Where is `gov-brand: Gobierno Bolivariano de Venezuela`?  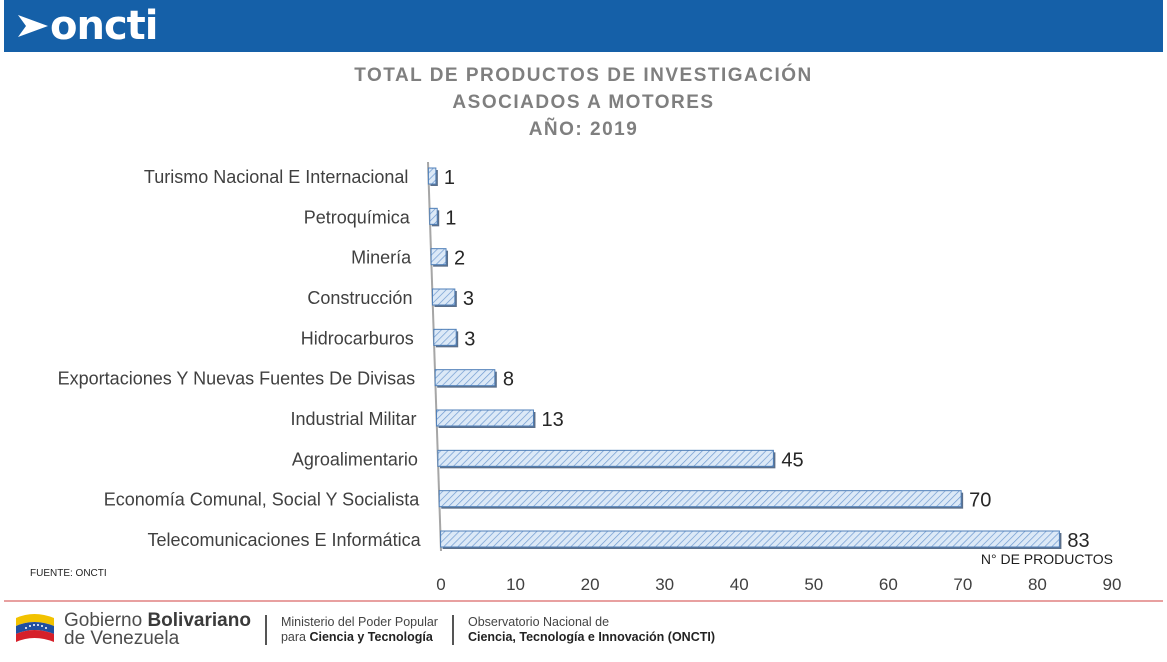 gov-brand: Gobierno Bolivariano de Venezuela is located at coordinates (132, 629).